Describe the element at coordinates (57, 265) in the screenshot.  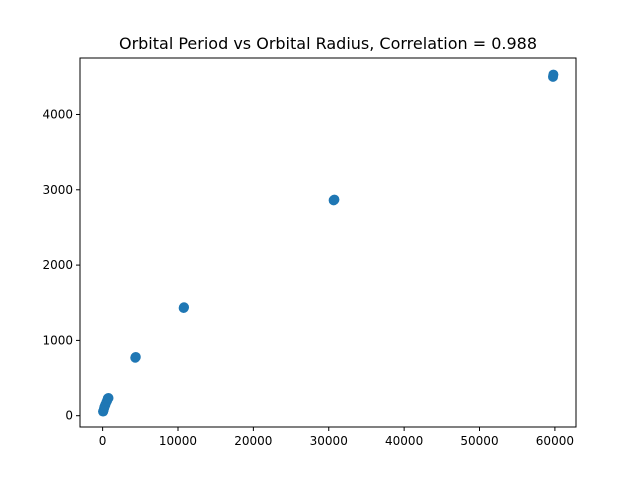
I see `y-tick-label: 2000` at that location.